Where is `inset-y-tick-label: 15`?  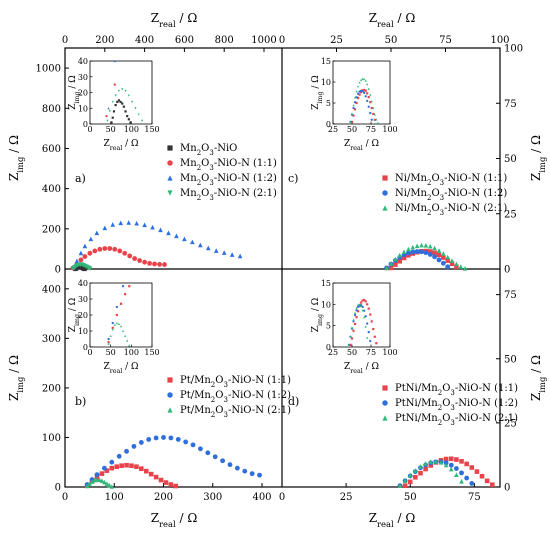
inset-y-tick-label: 15 is located at coordinates (326, 283).